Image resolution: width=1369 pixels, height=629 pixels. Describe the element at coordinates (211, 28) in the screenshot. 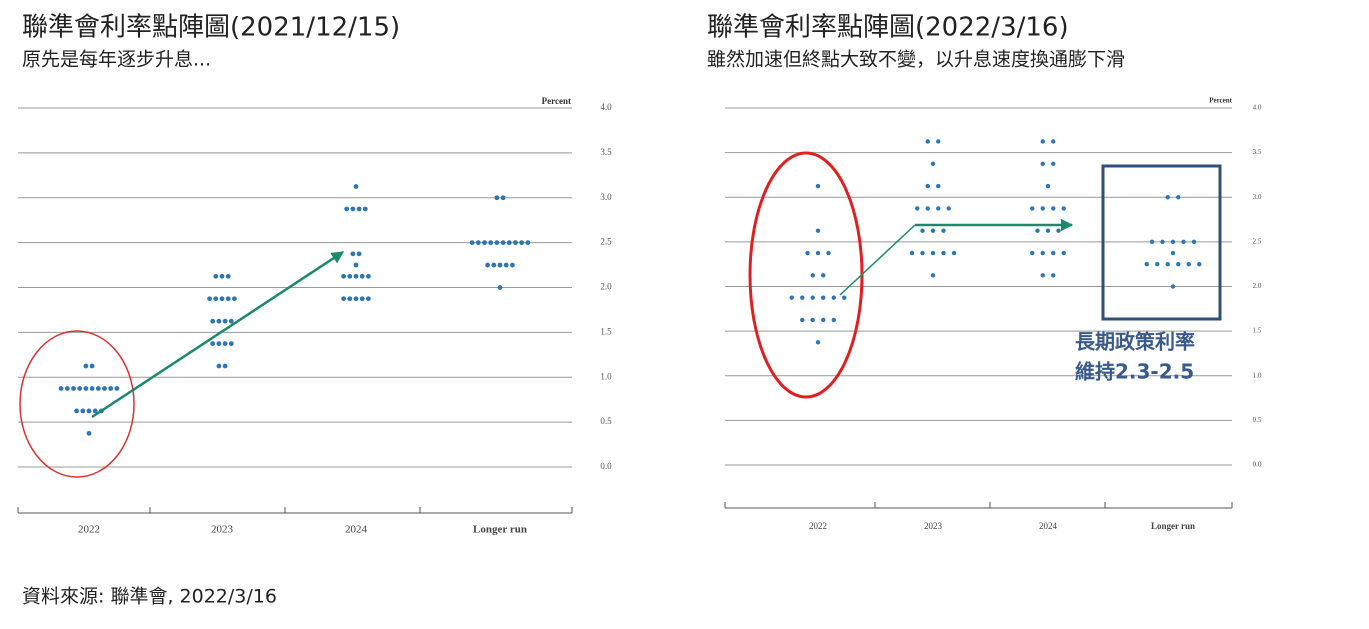

I see `chart-title: 聯準會利率點陣圖(2021/12/15)` at that location.